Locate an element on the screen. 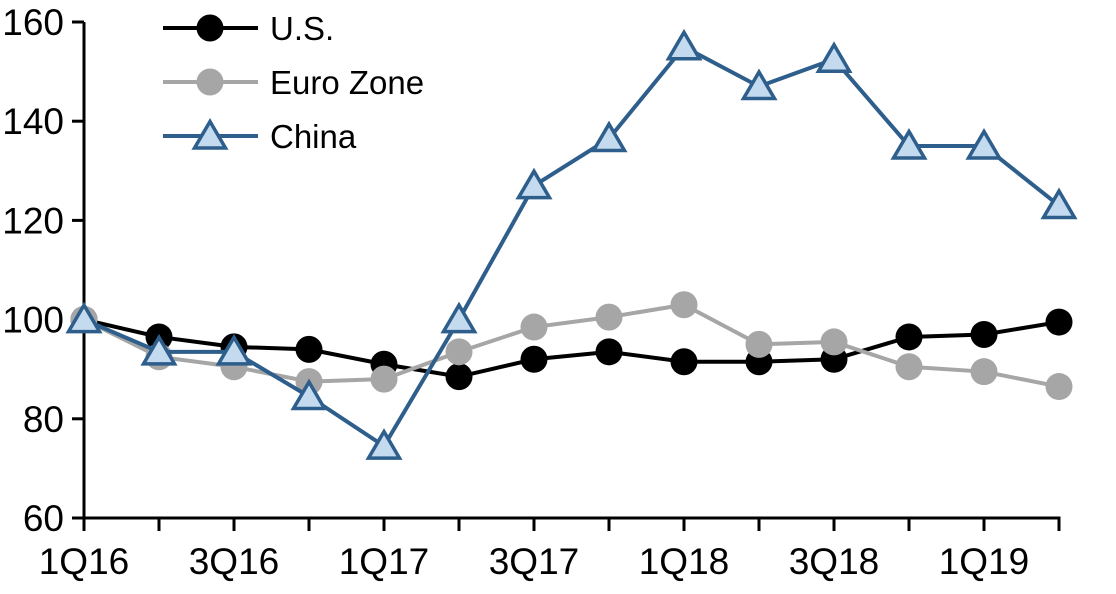 The height and width of the screenshot is (594, 1116). y-tick-label: 80 is located at coordinates (43, 419).